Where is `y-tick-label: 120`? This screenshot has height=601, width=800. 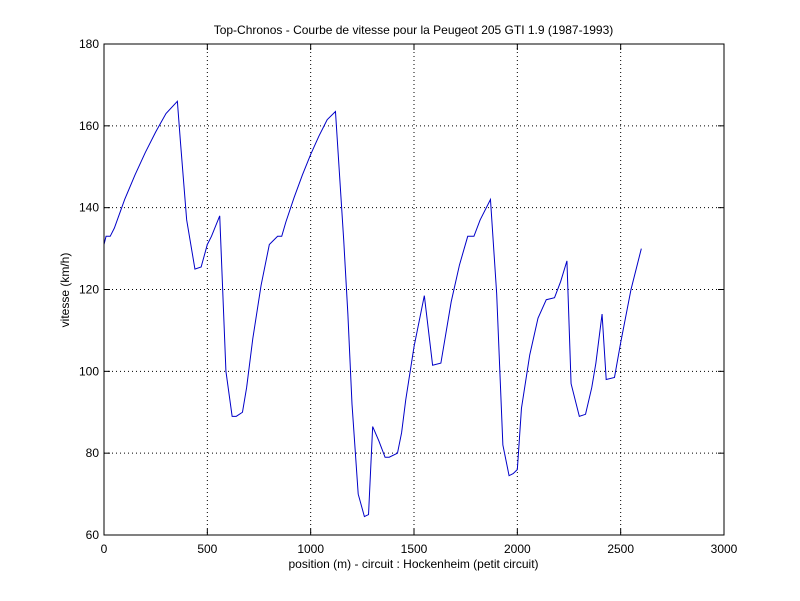
y-tick-label: 120 is located at coordinates (89, 290).